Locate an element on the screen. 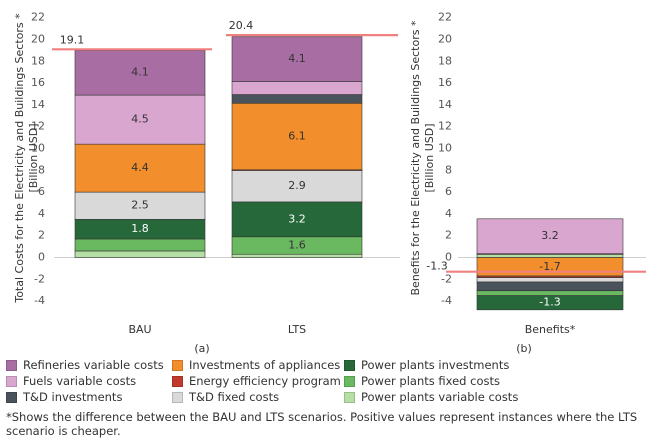  legend-label: Power plants investments is located at coordinates (435, 365).